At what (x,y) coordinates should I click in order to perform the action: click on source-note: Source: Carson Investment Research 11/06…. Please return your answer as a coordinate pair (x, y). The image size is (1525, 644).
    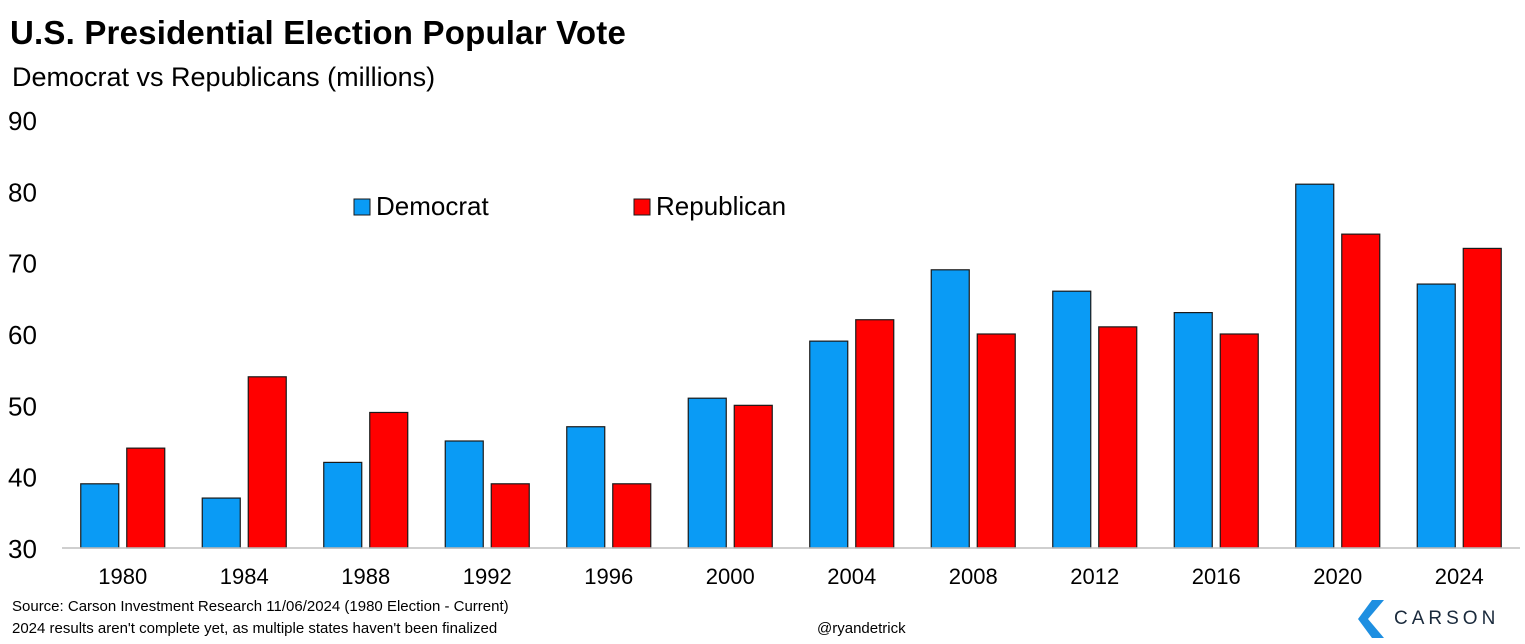
    Looking at the image, I should click on (260, 606).